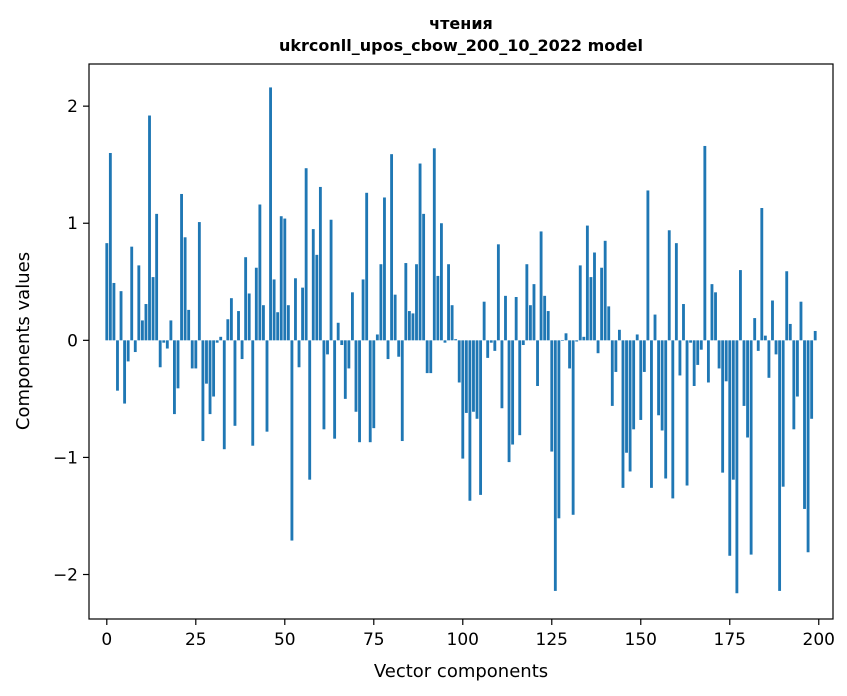  What do you see at coordinates (463, 640) in the screenshot?
I see `x-tick-label: 100` at bounding box center [463, 640].